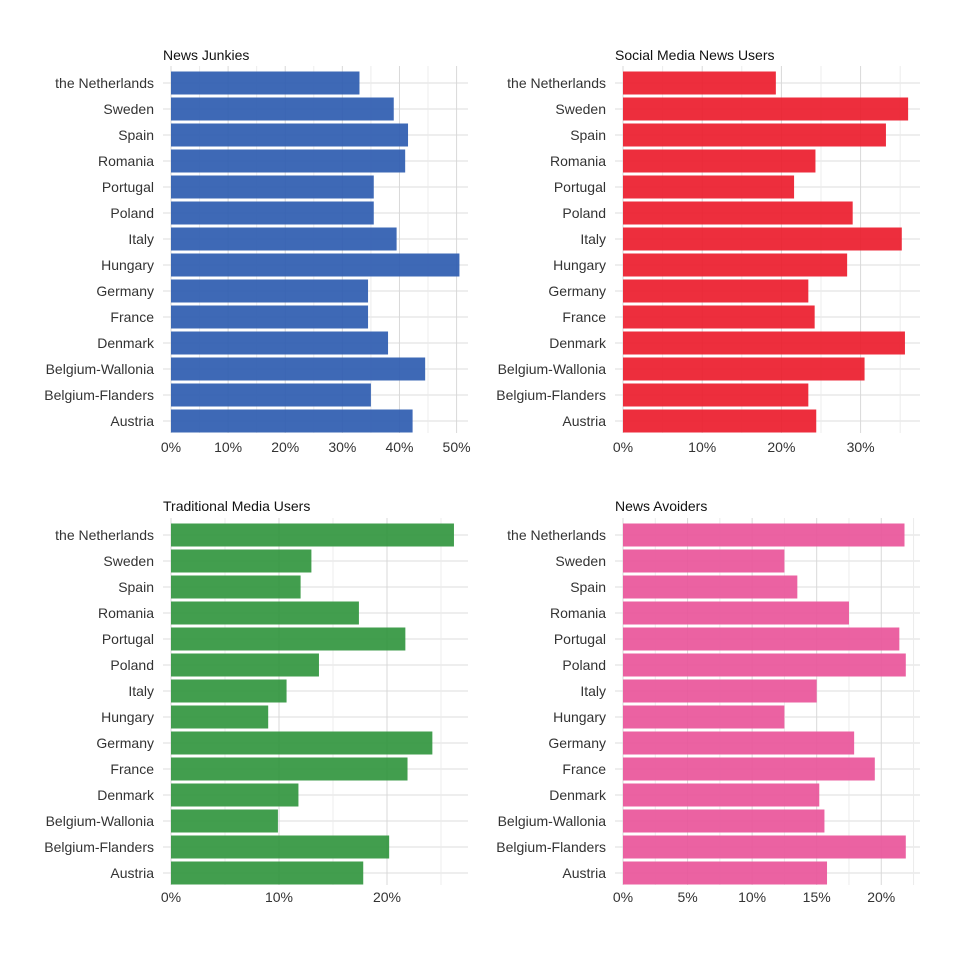  I want to click on panel-title: Traditional Media Users, so click(236, 506).